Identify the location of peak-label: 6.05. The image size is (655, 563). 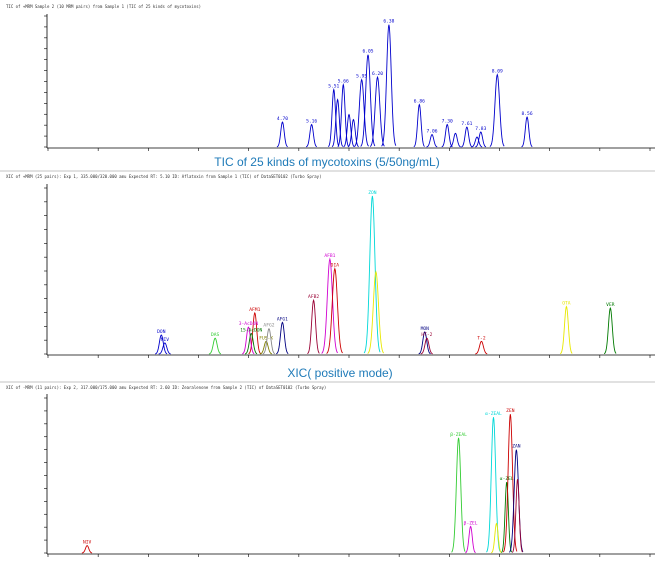
(367, 52).